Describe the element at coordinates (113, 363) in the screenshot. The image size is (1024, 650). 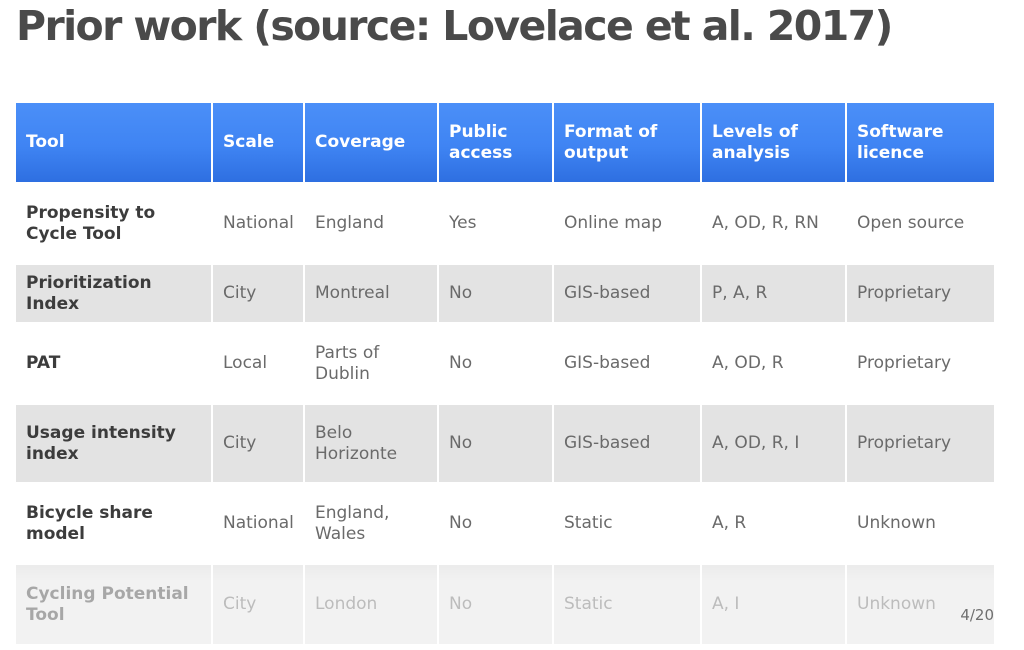
I see `cell-tool: PAT` at that location.